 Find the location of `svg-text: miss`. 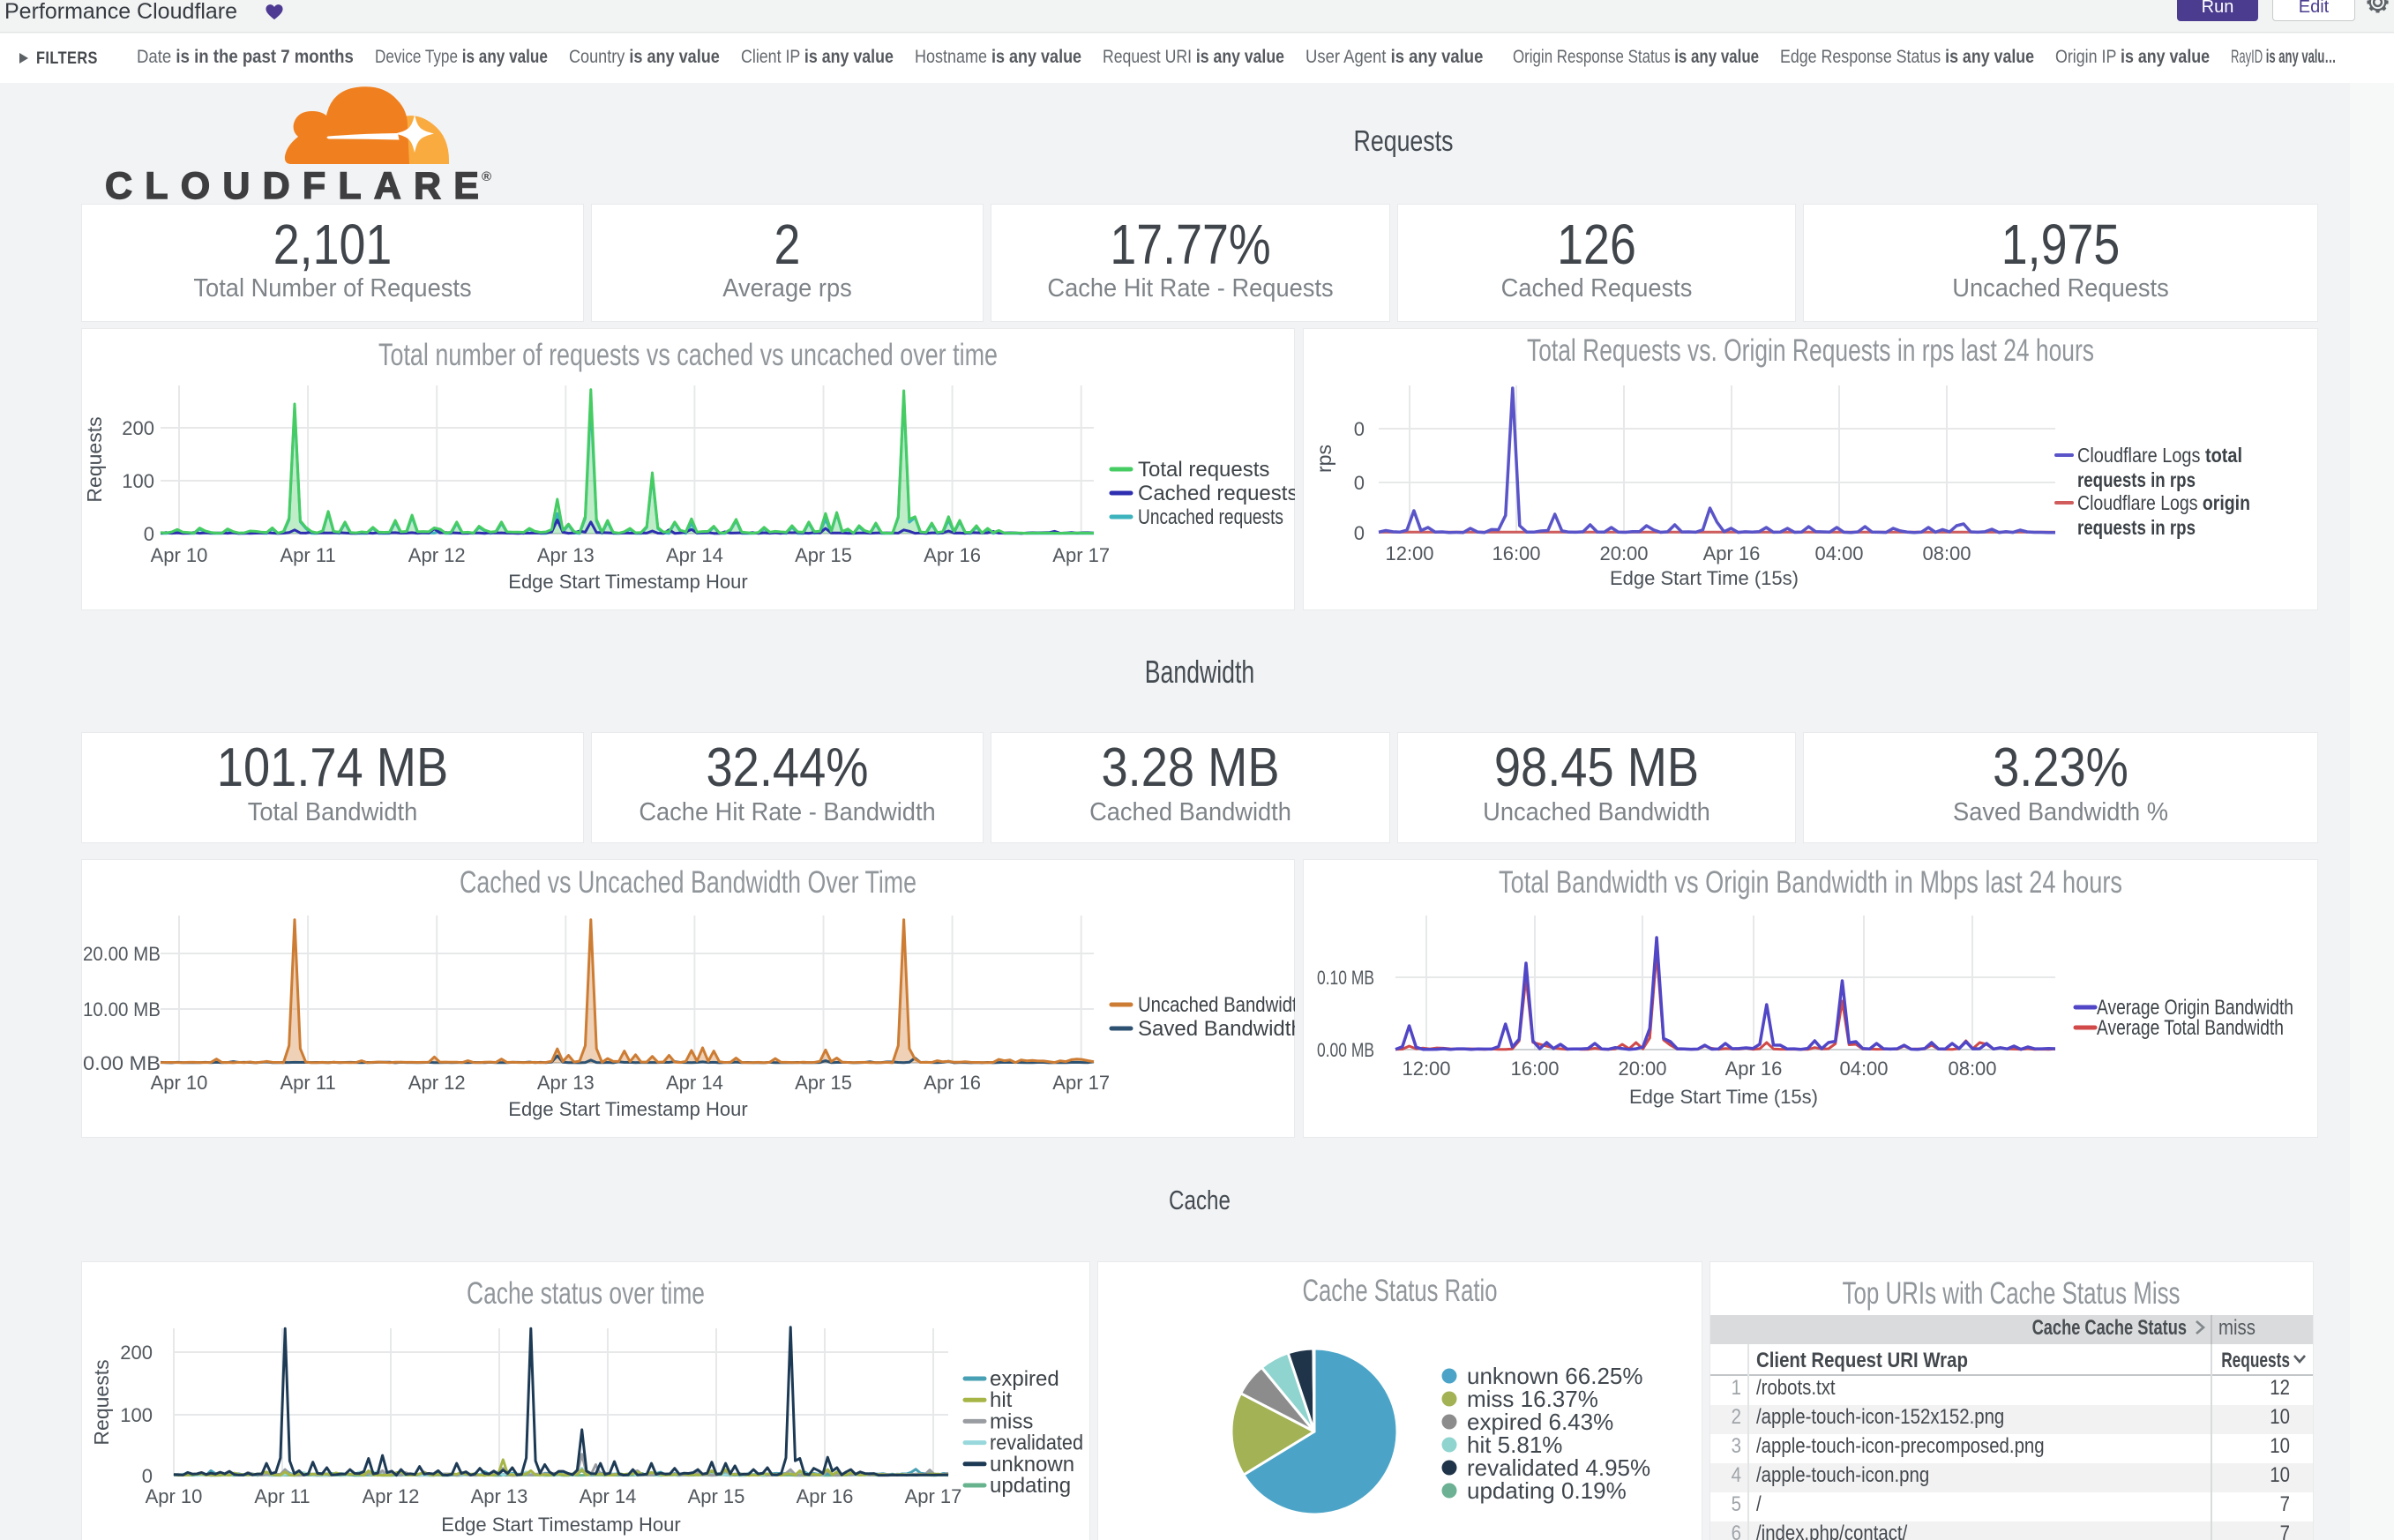

svg-text: miss is located at coordinates (1011, 1421).